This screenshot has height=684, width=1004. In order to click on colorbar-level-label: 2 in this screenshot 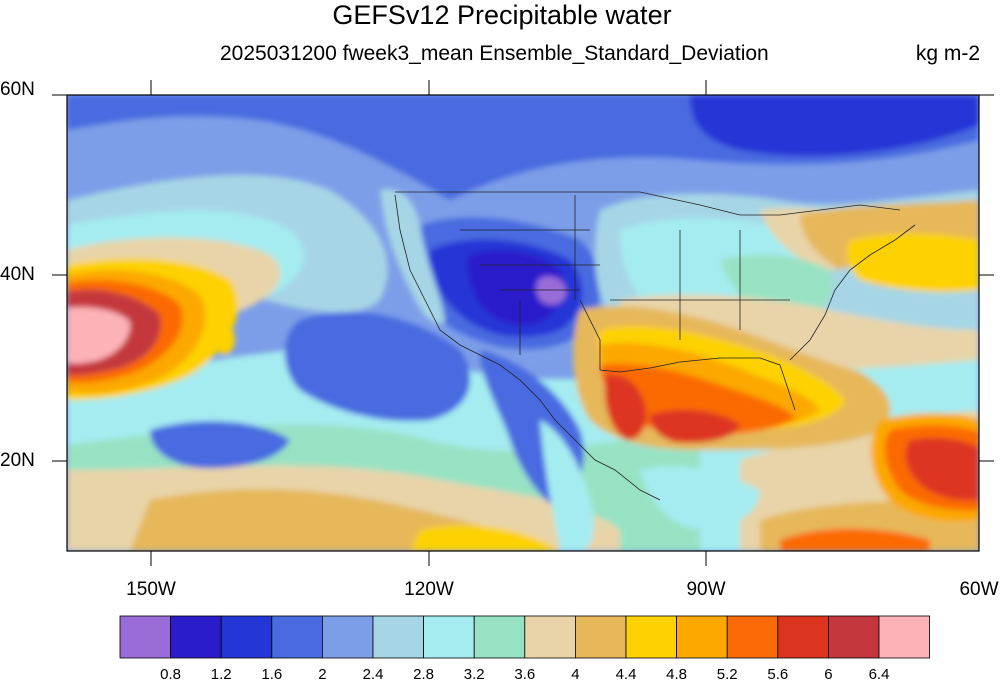, I will do `click(322, 674)`.